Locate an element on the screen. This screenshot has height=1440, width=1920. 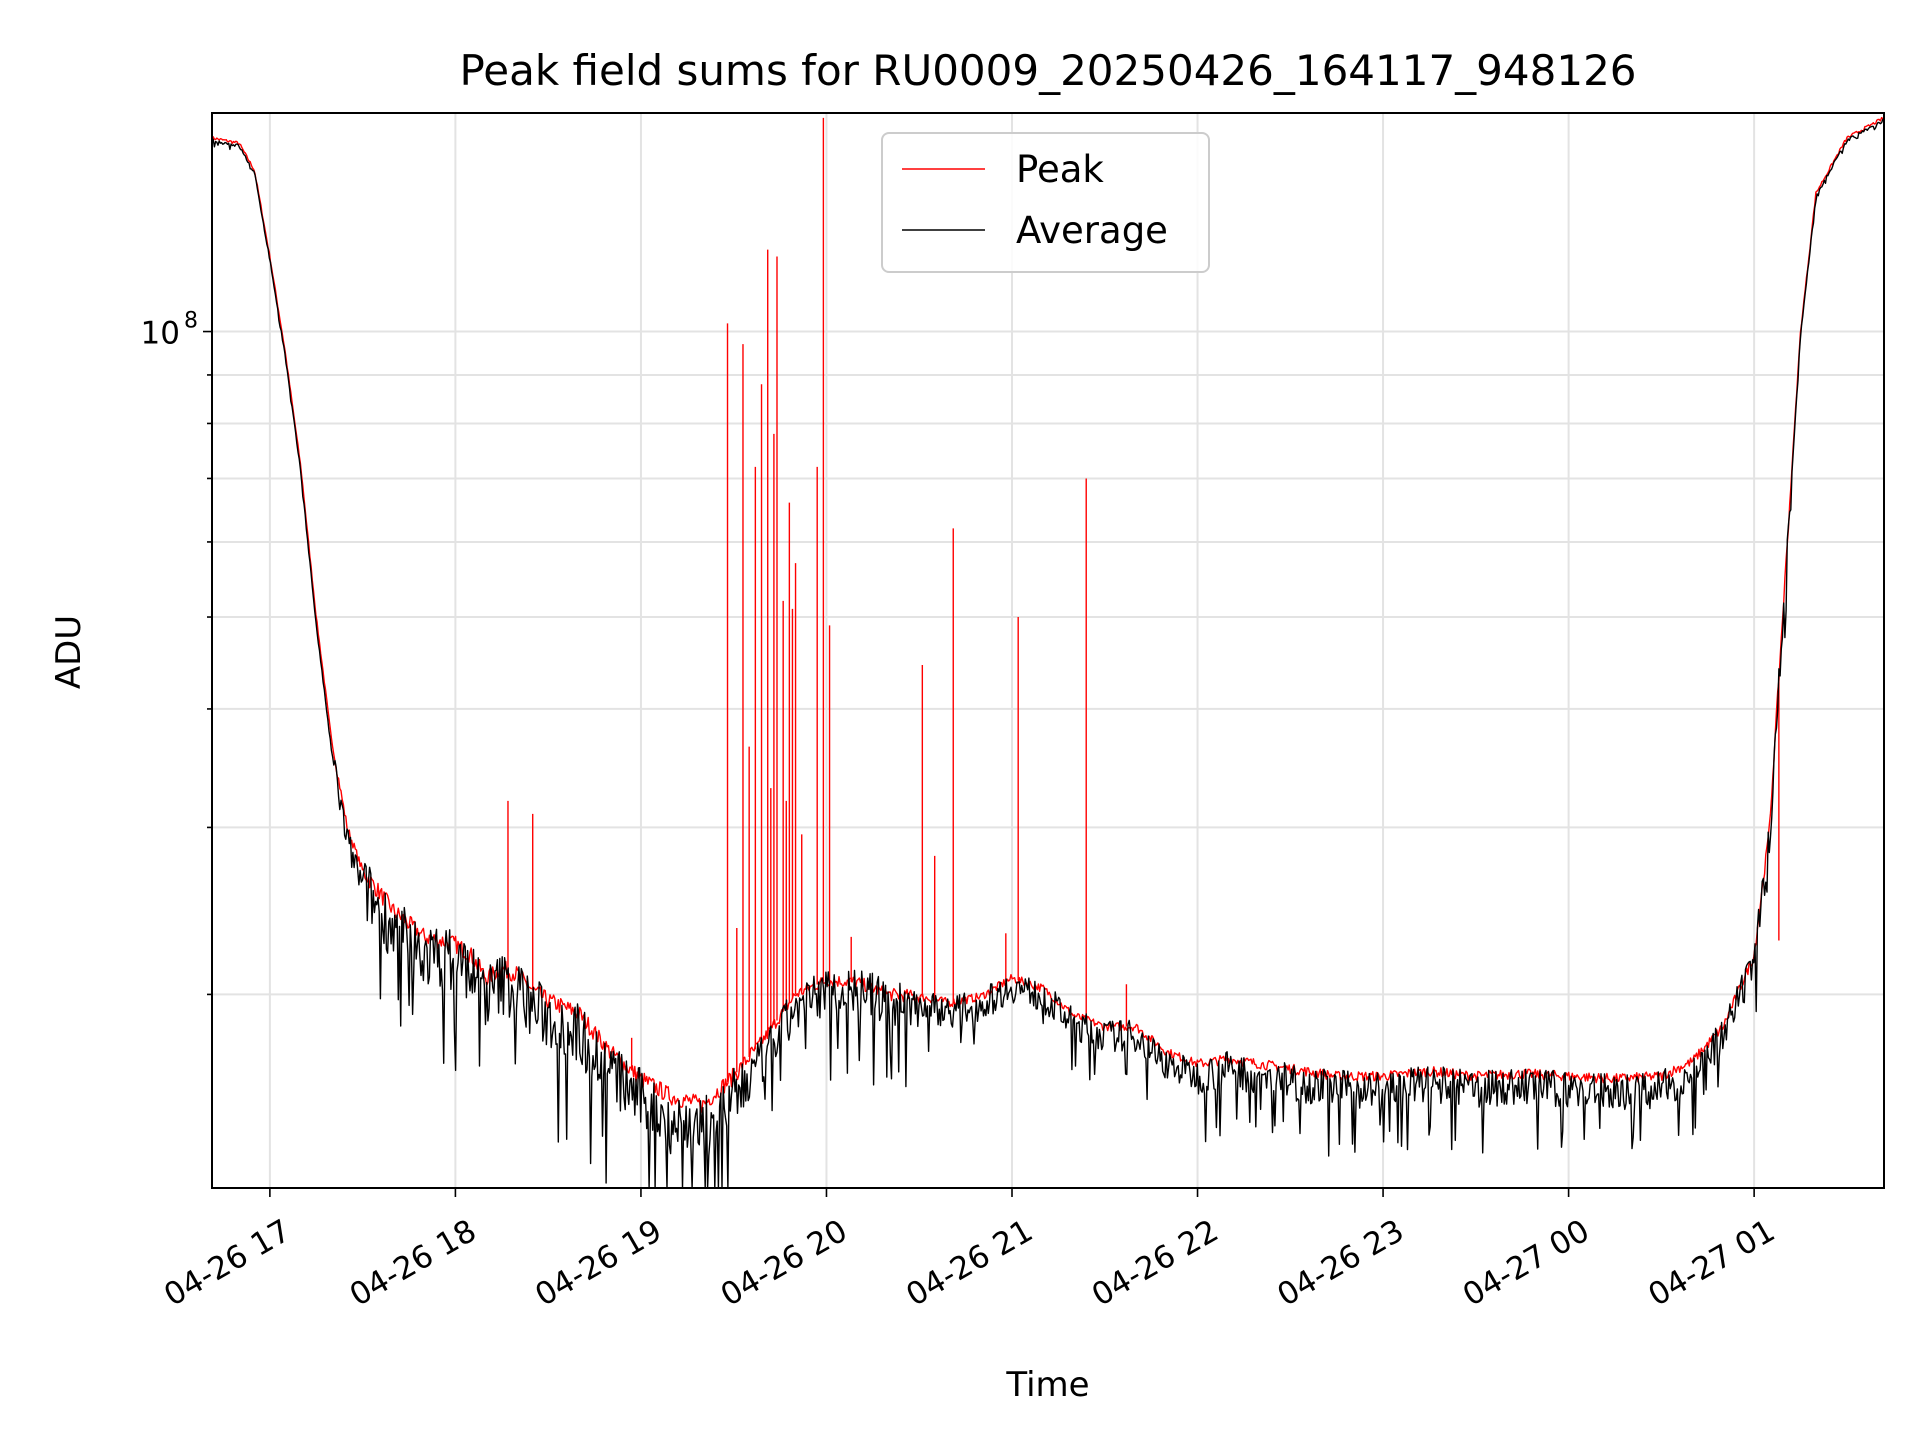
y-tick-label-base: 10 is located at coordinates (160, 334).